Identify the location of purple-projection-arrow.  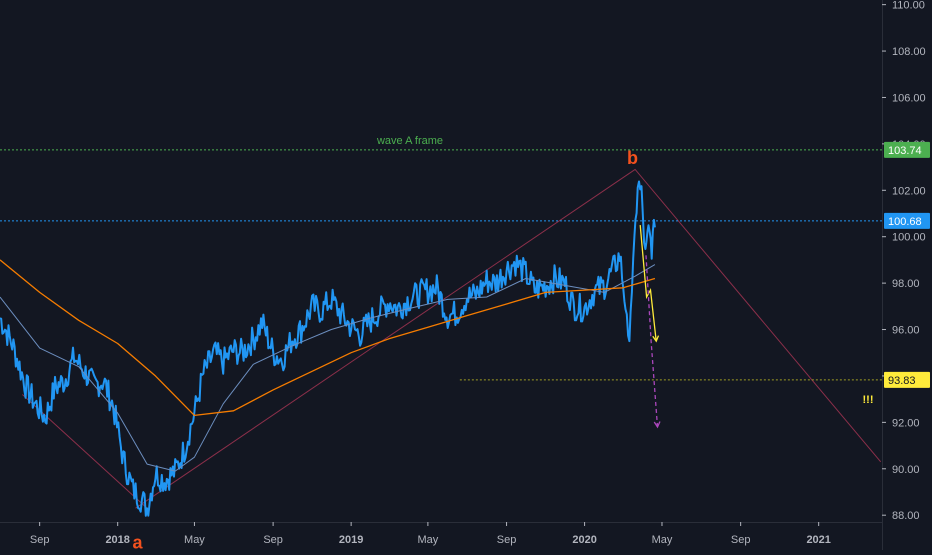
(652, 341).